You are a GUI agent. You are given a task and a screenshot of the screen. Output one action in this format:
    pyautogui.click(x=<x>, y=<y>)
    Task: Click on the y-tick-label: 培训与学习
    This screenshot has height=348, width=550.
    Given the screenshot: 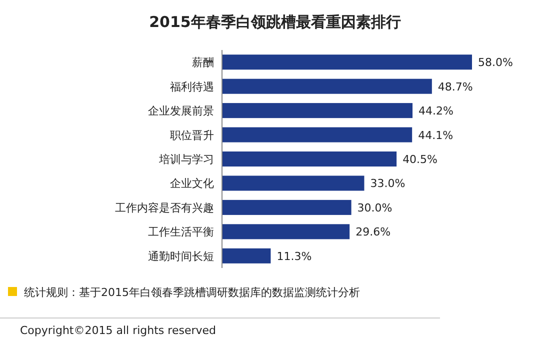 What is the action you would take?
    pyautogui.click(x=186, y=159)
    